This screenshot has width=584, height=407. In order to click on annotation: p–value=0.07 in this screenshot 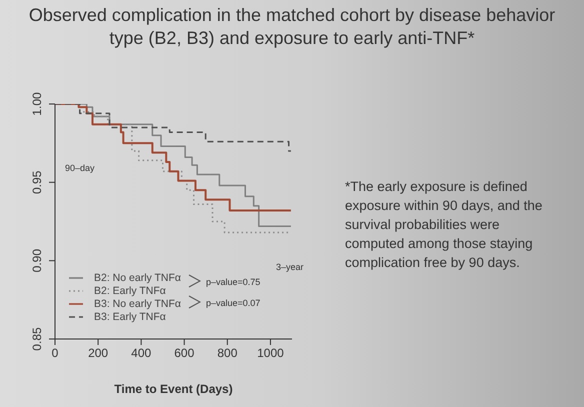, I will do `click(233, 303)`.